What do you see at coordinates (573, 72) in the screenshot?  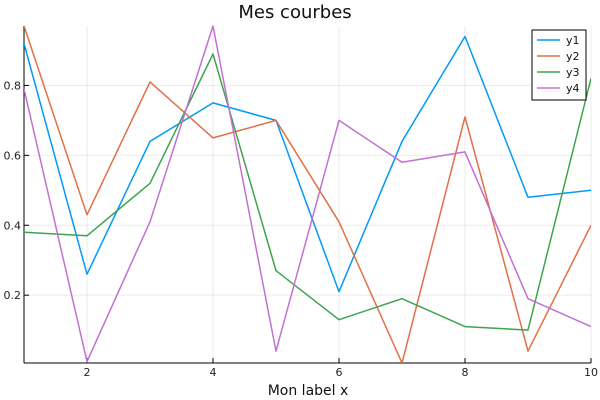 I see `legend-label-y3: y3` at bounding box center [573, 72].